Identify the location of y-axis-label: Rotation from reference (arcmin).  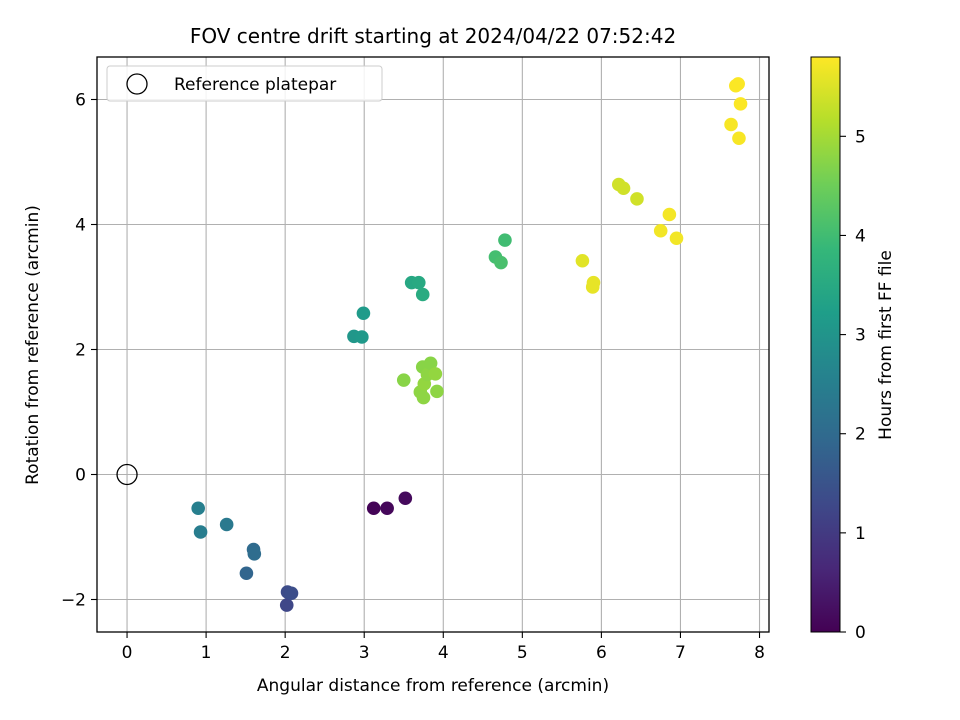
(33, 345).